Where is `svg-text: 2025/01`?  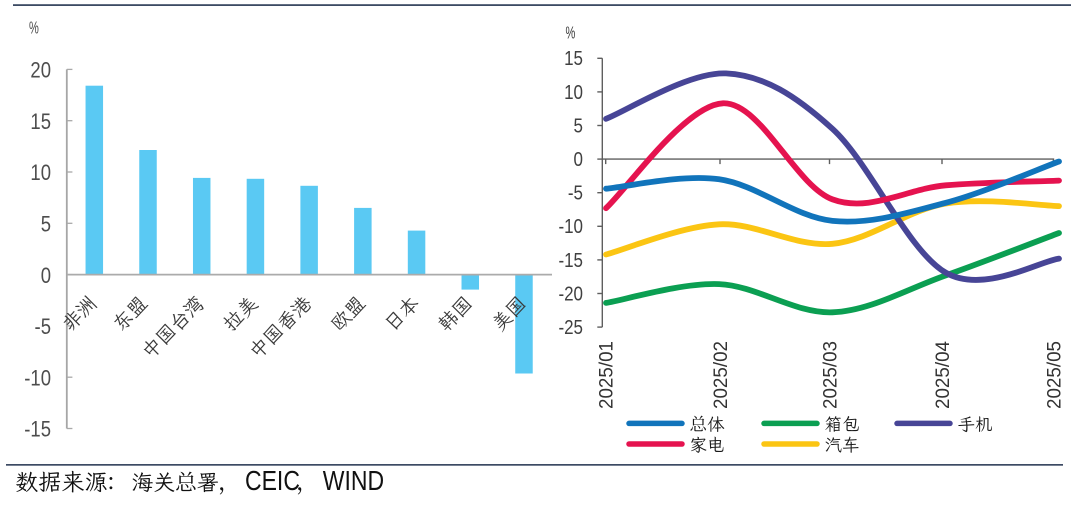 svg-text: 2025/01 is located at coordinates (607, 375).